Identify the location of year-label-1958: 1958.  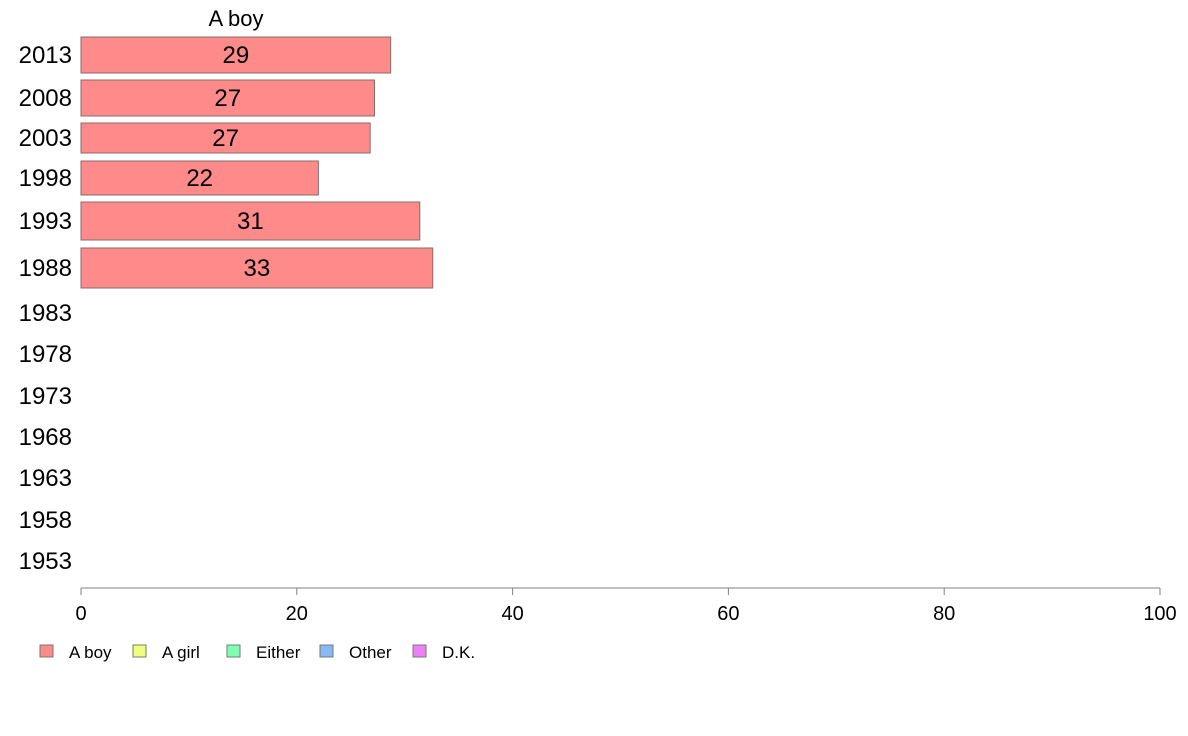
(45, 520).